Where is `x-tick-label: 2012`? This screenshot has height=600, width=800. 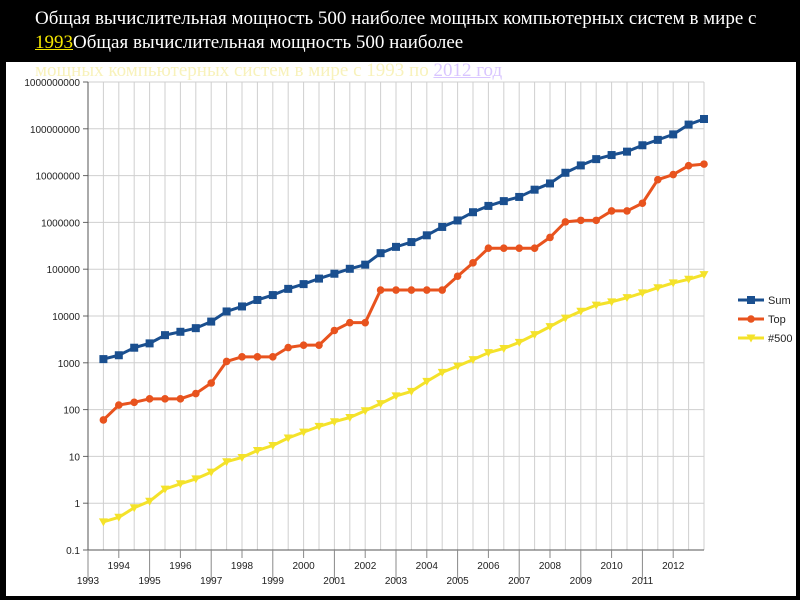
x-tick-label: 2012 is located at coordinates (673, 566).